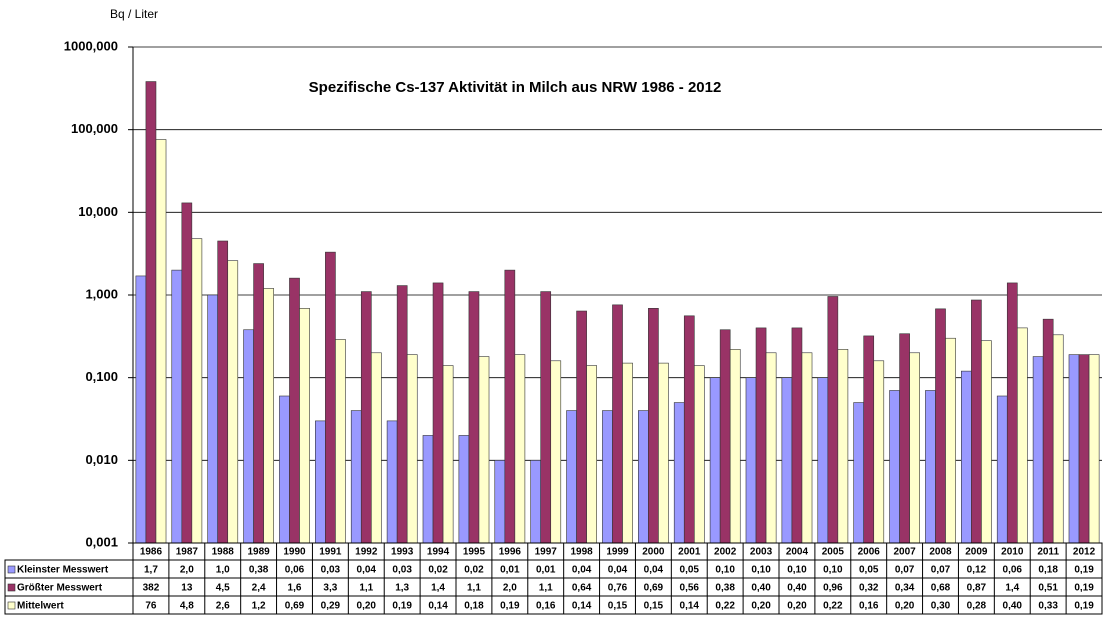 The height and width of the screenshot is (623, 1103). What do you see at coordinates (294, 552) in the screenshot?
I see `x-tick-label: 1990` at bounding box center [294, 552].